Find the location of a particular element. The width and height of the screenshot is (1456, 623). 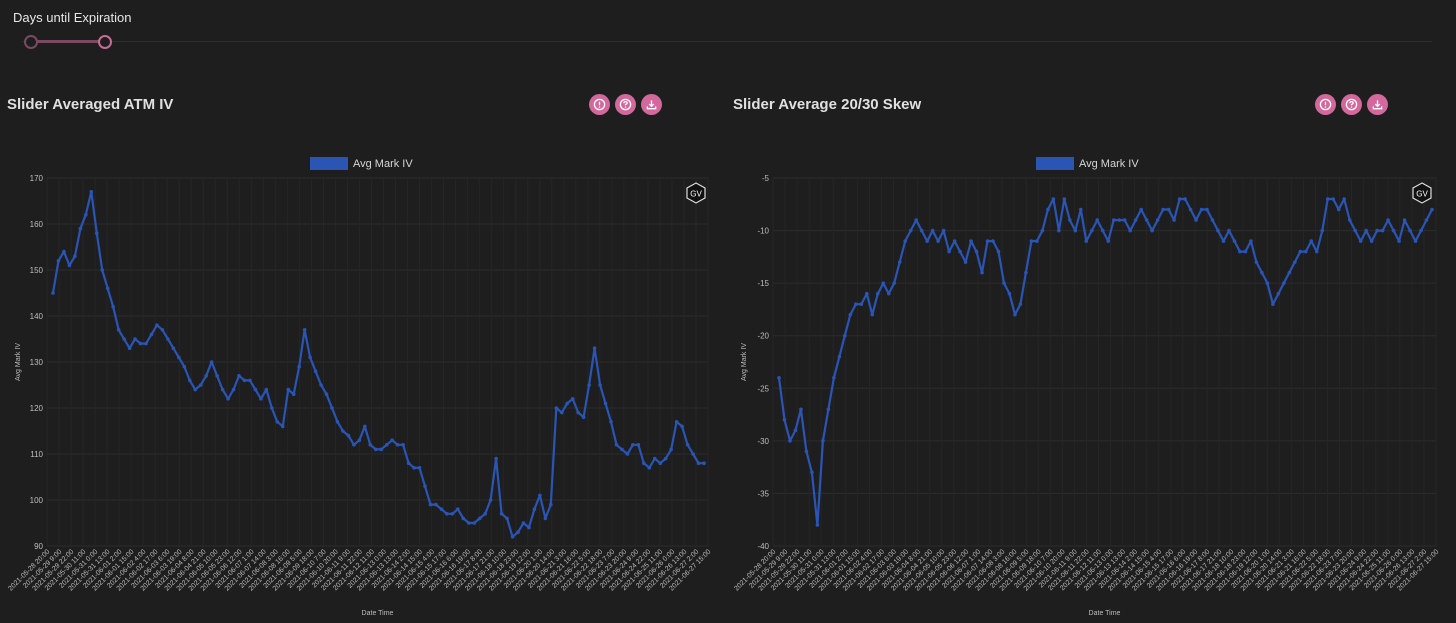

slider-thumb-min is located at coordinates (31, 42).